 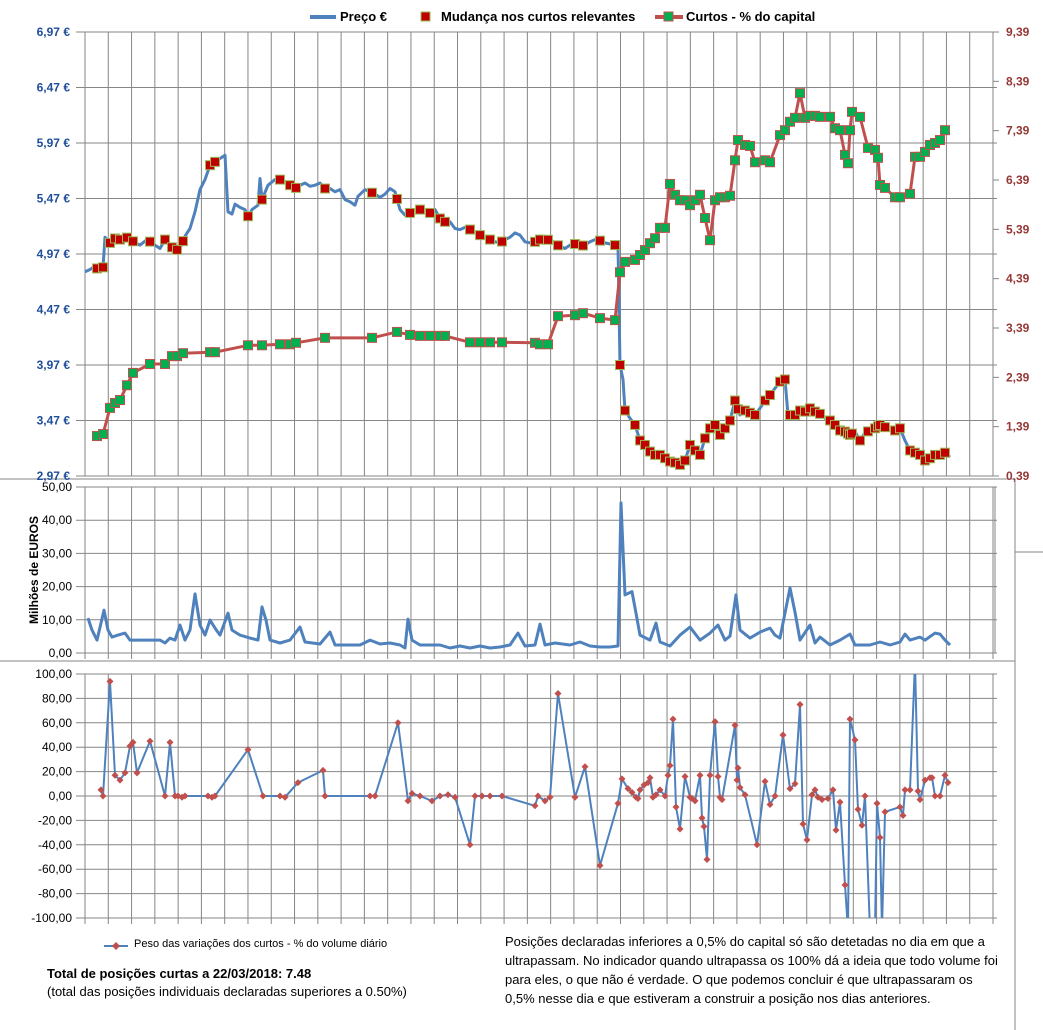 I want to click on tick-label: 0,00, so click(x=61, y=796).